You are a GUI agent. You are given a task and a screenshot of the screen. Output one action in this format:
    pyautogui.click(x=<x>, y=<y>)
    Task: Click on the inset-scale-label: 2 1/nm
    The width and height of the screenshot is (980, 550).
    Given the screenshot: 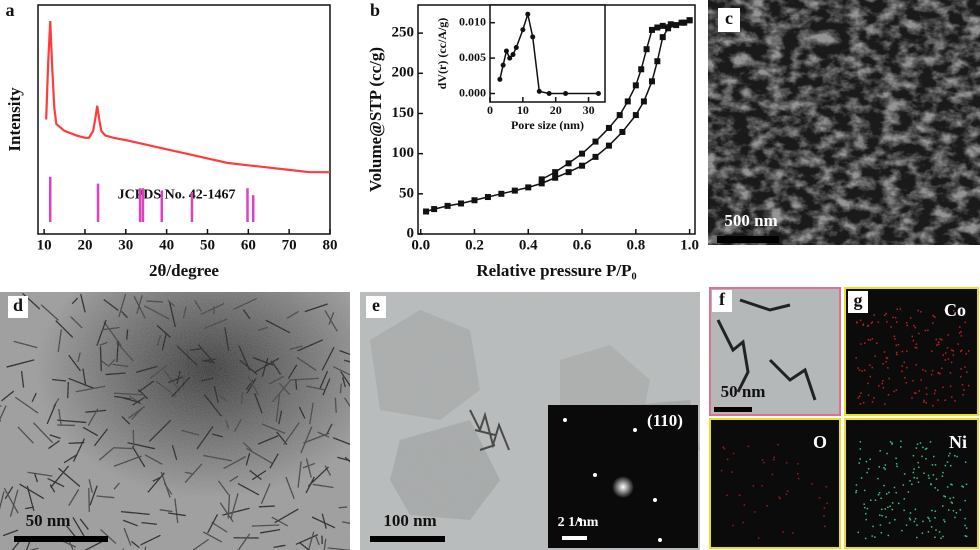 What is the action you would take?
    pyautogui.click(x=578, y=522)
    